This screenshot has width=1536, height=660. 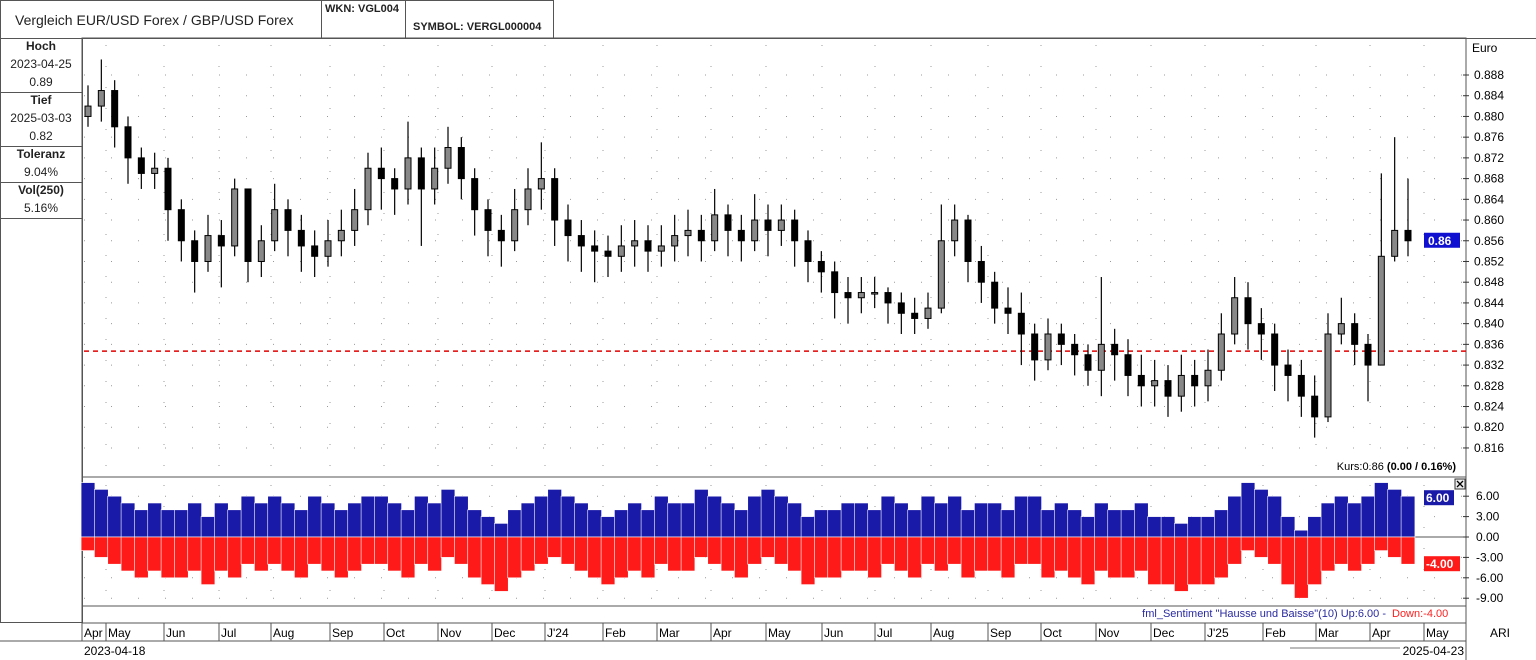 I want to click on symbol-label: SYMBOL: VERGL000004, so click(x=477, y=27).